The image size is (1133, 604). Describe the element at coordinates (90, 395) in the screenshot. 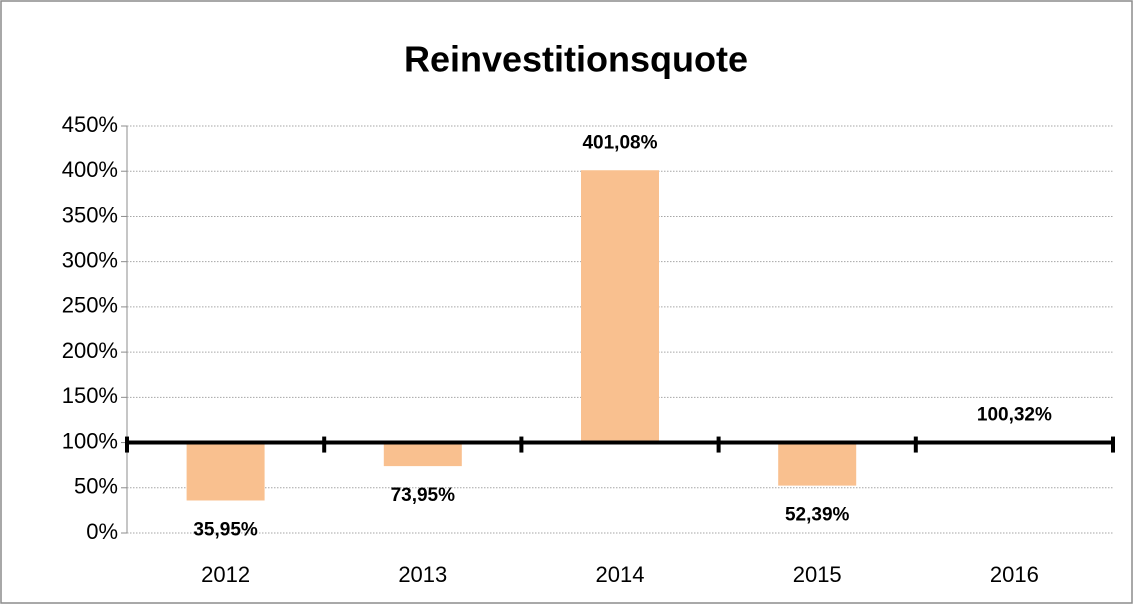

I see `y-tick-label: 150%` at that location.